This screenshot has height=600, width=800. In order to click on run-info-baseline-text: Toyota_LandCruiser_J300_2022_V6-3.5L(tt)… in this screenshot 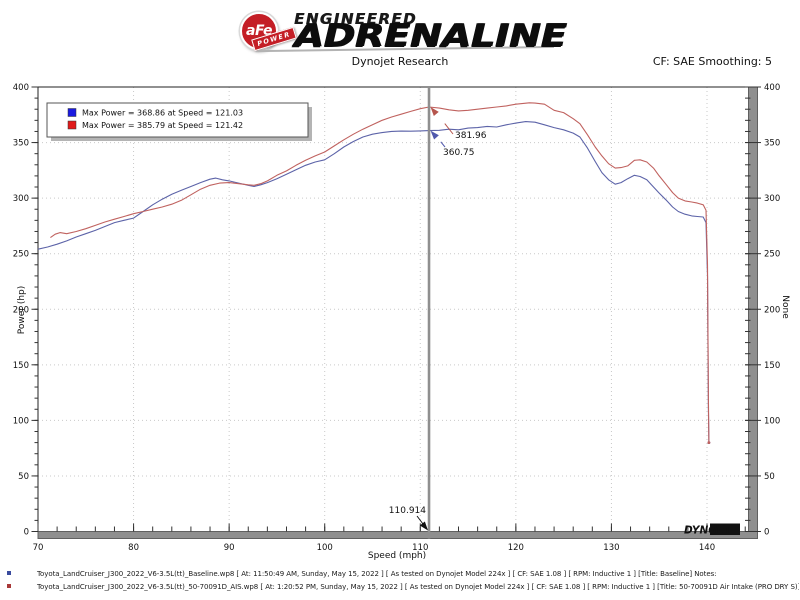, I will do `click(377, 574)`.